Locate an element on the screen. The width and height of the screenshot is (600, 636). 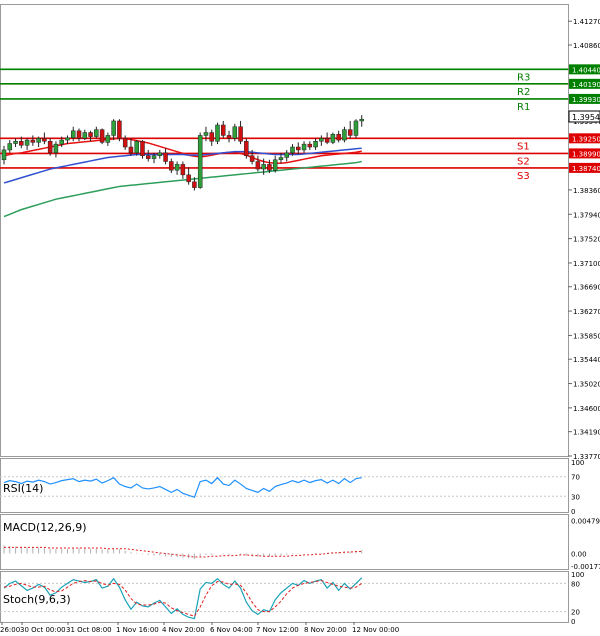
level-name-s1: S1 is located at coordinates (523, 146).